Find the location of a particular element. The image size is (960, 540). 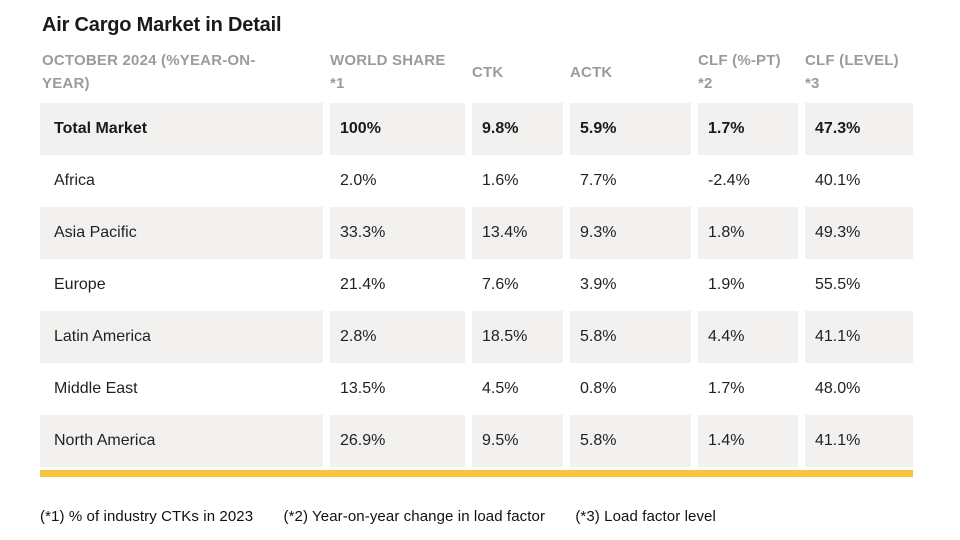

region-cell: Latin America is located at coordinates (181, 337).